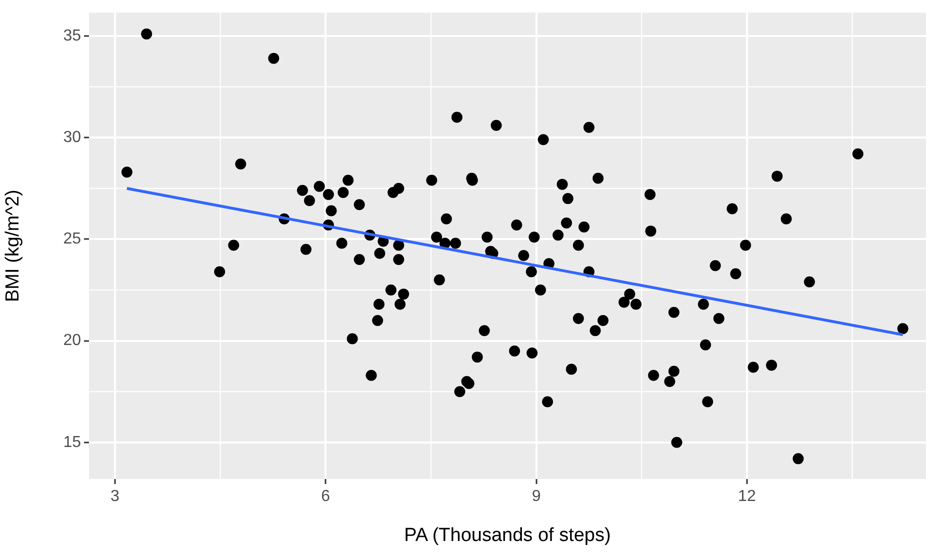  I want to click on x-tick-label: 3, so click(115, 497).